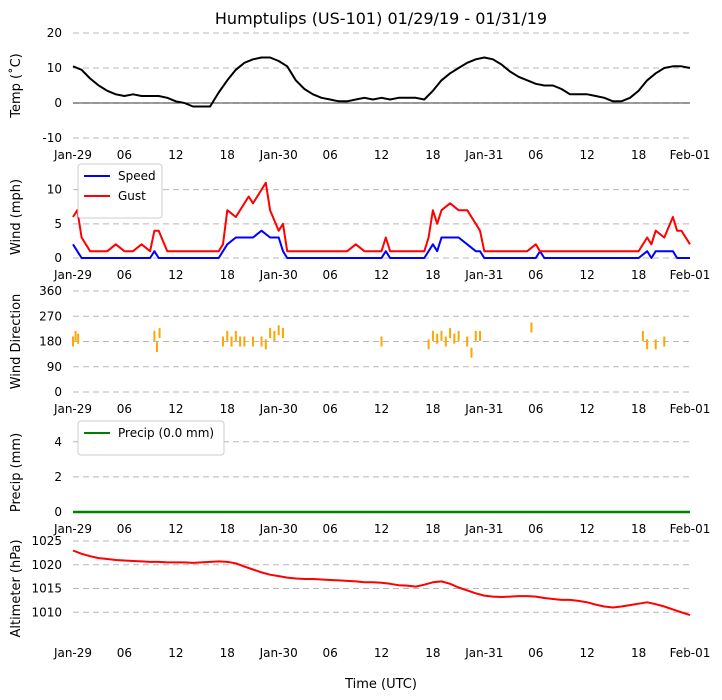 The width and height of the screenshot is (722, 700). I want to click on y-tick-label: 90, so click(54, 367).